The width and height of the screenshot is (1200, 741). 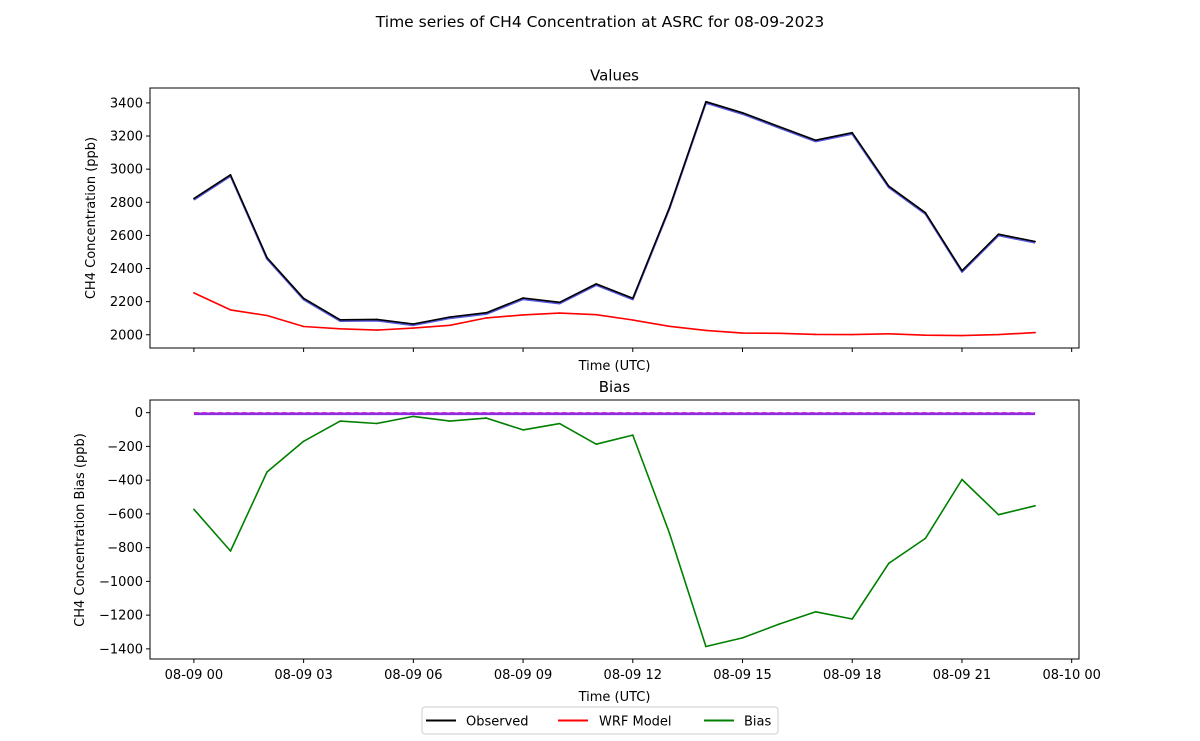 What do you see at coordinates (614, 366) in the screenshot?
I see `values-x-label: Time (UTC)` at bounding box center [614, 366].